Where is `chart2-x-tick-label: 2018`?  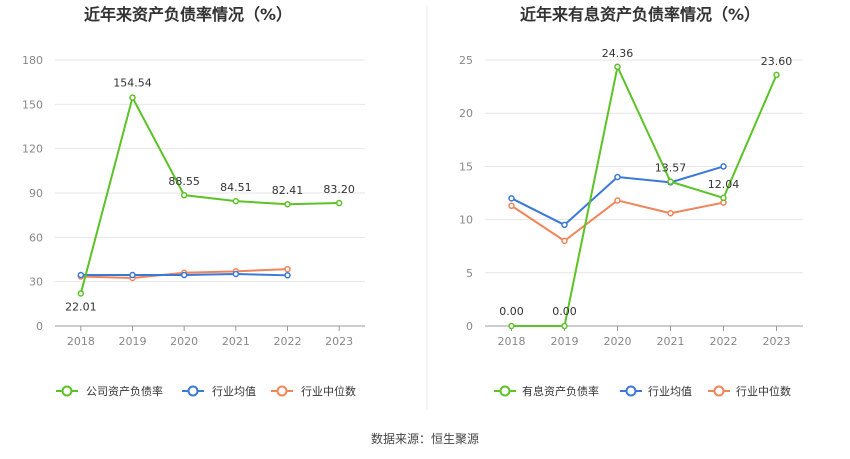
chart2-x-tick-label: 2018 is located at coordinates (512, 341).